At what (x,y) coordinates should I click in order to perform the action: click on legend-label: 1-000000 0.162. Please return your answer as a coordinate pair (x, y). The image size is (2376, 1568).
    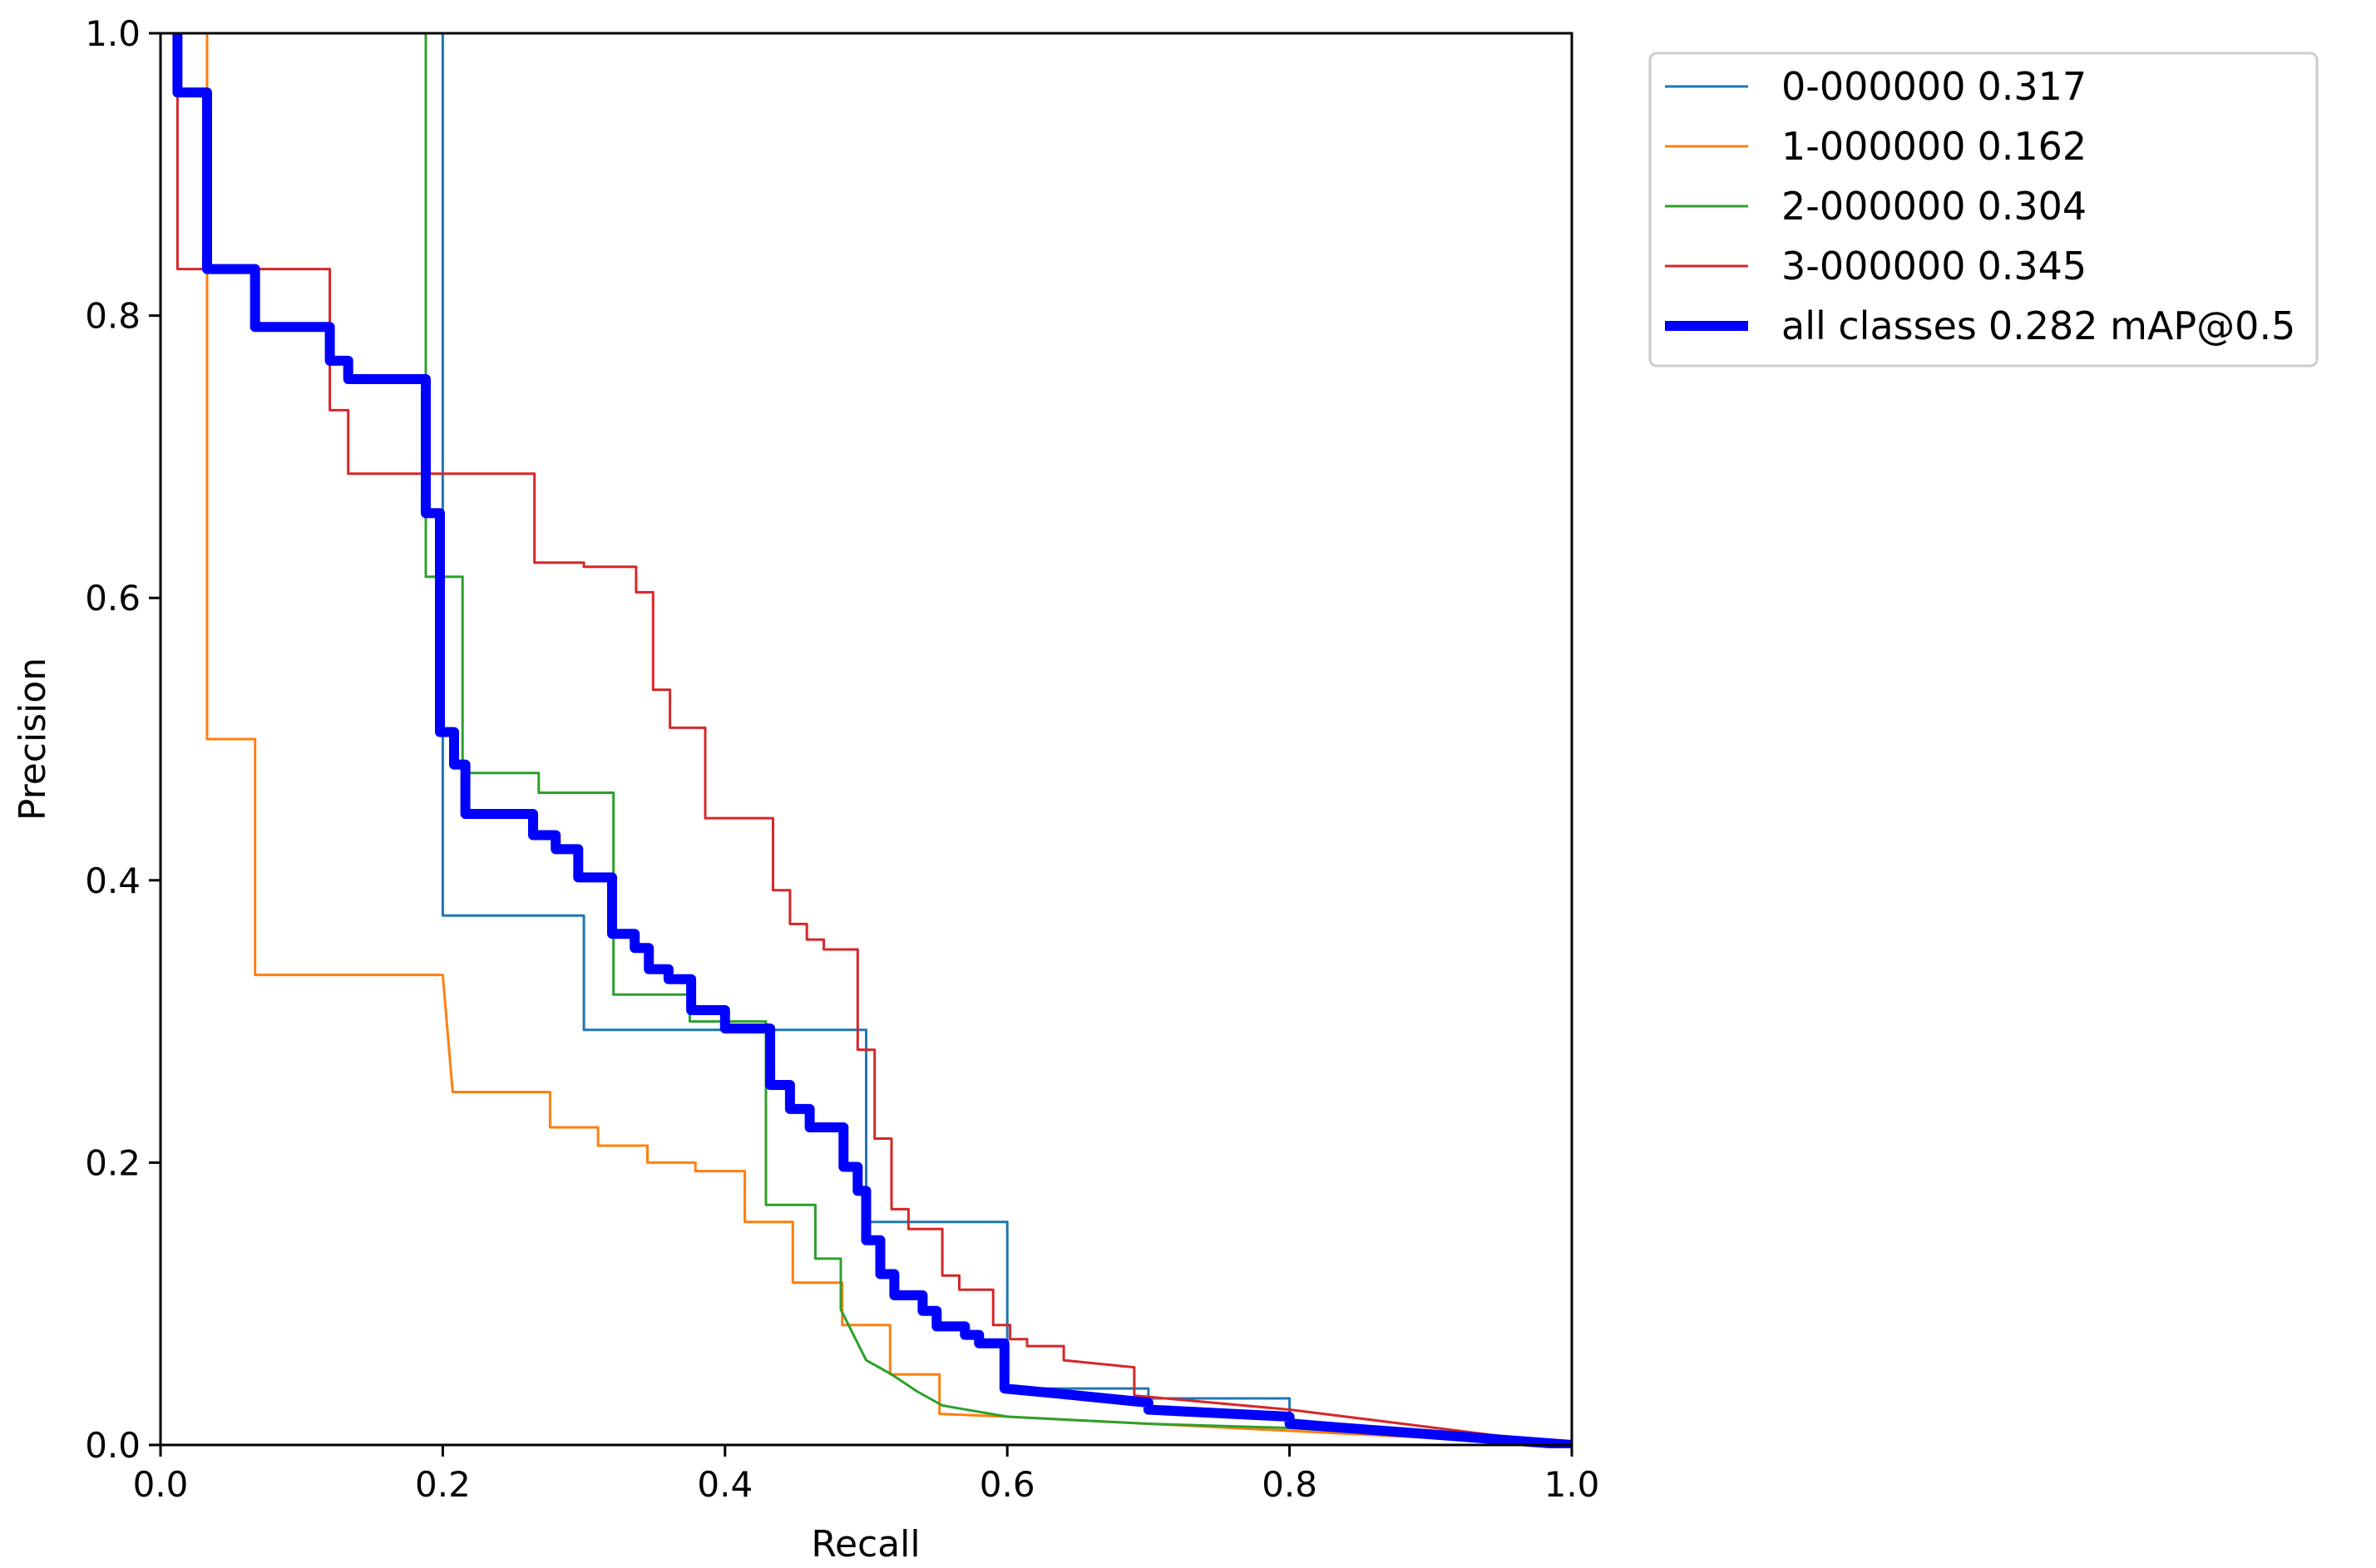
    Looking at the image, I should click on (1934, 146).